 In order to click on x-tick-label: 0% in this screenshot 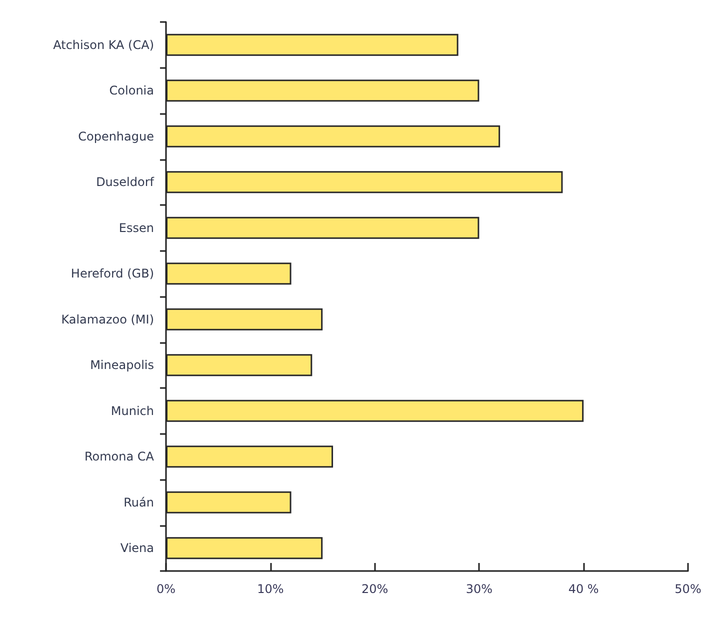, I will do `click(166, 589)`.